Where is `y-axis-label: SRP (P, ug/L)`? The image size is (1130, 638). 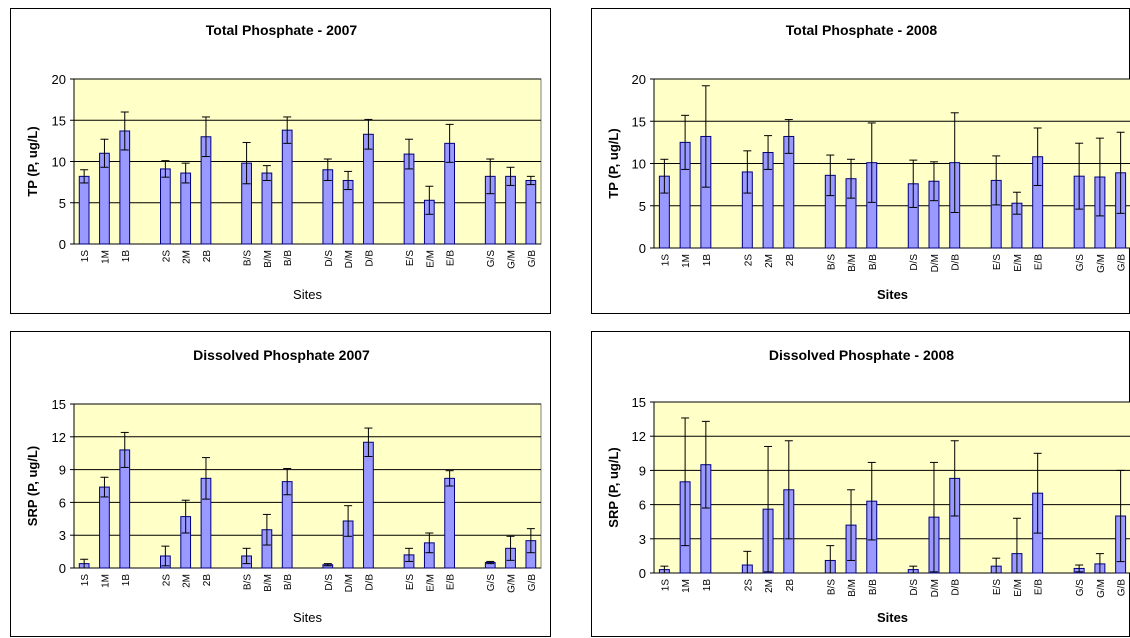
y-axis-label: SRP (P, ug/L) is located at coordinates (613, 487).